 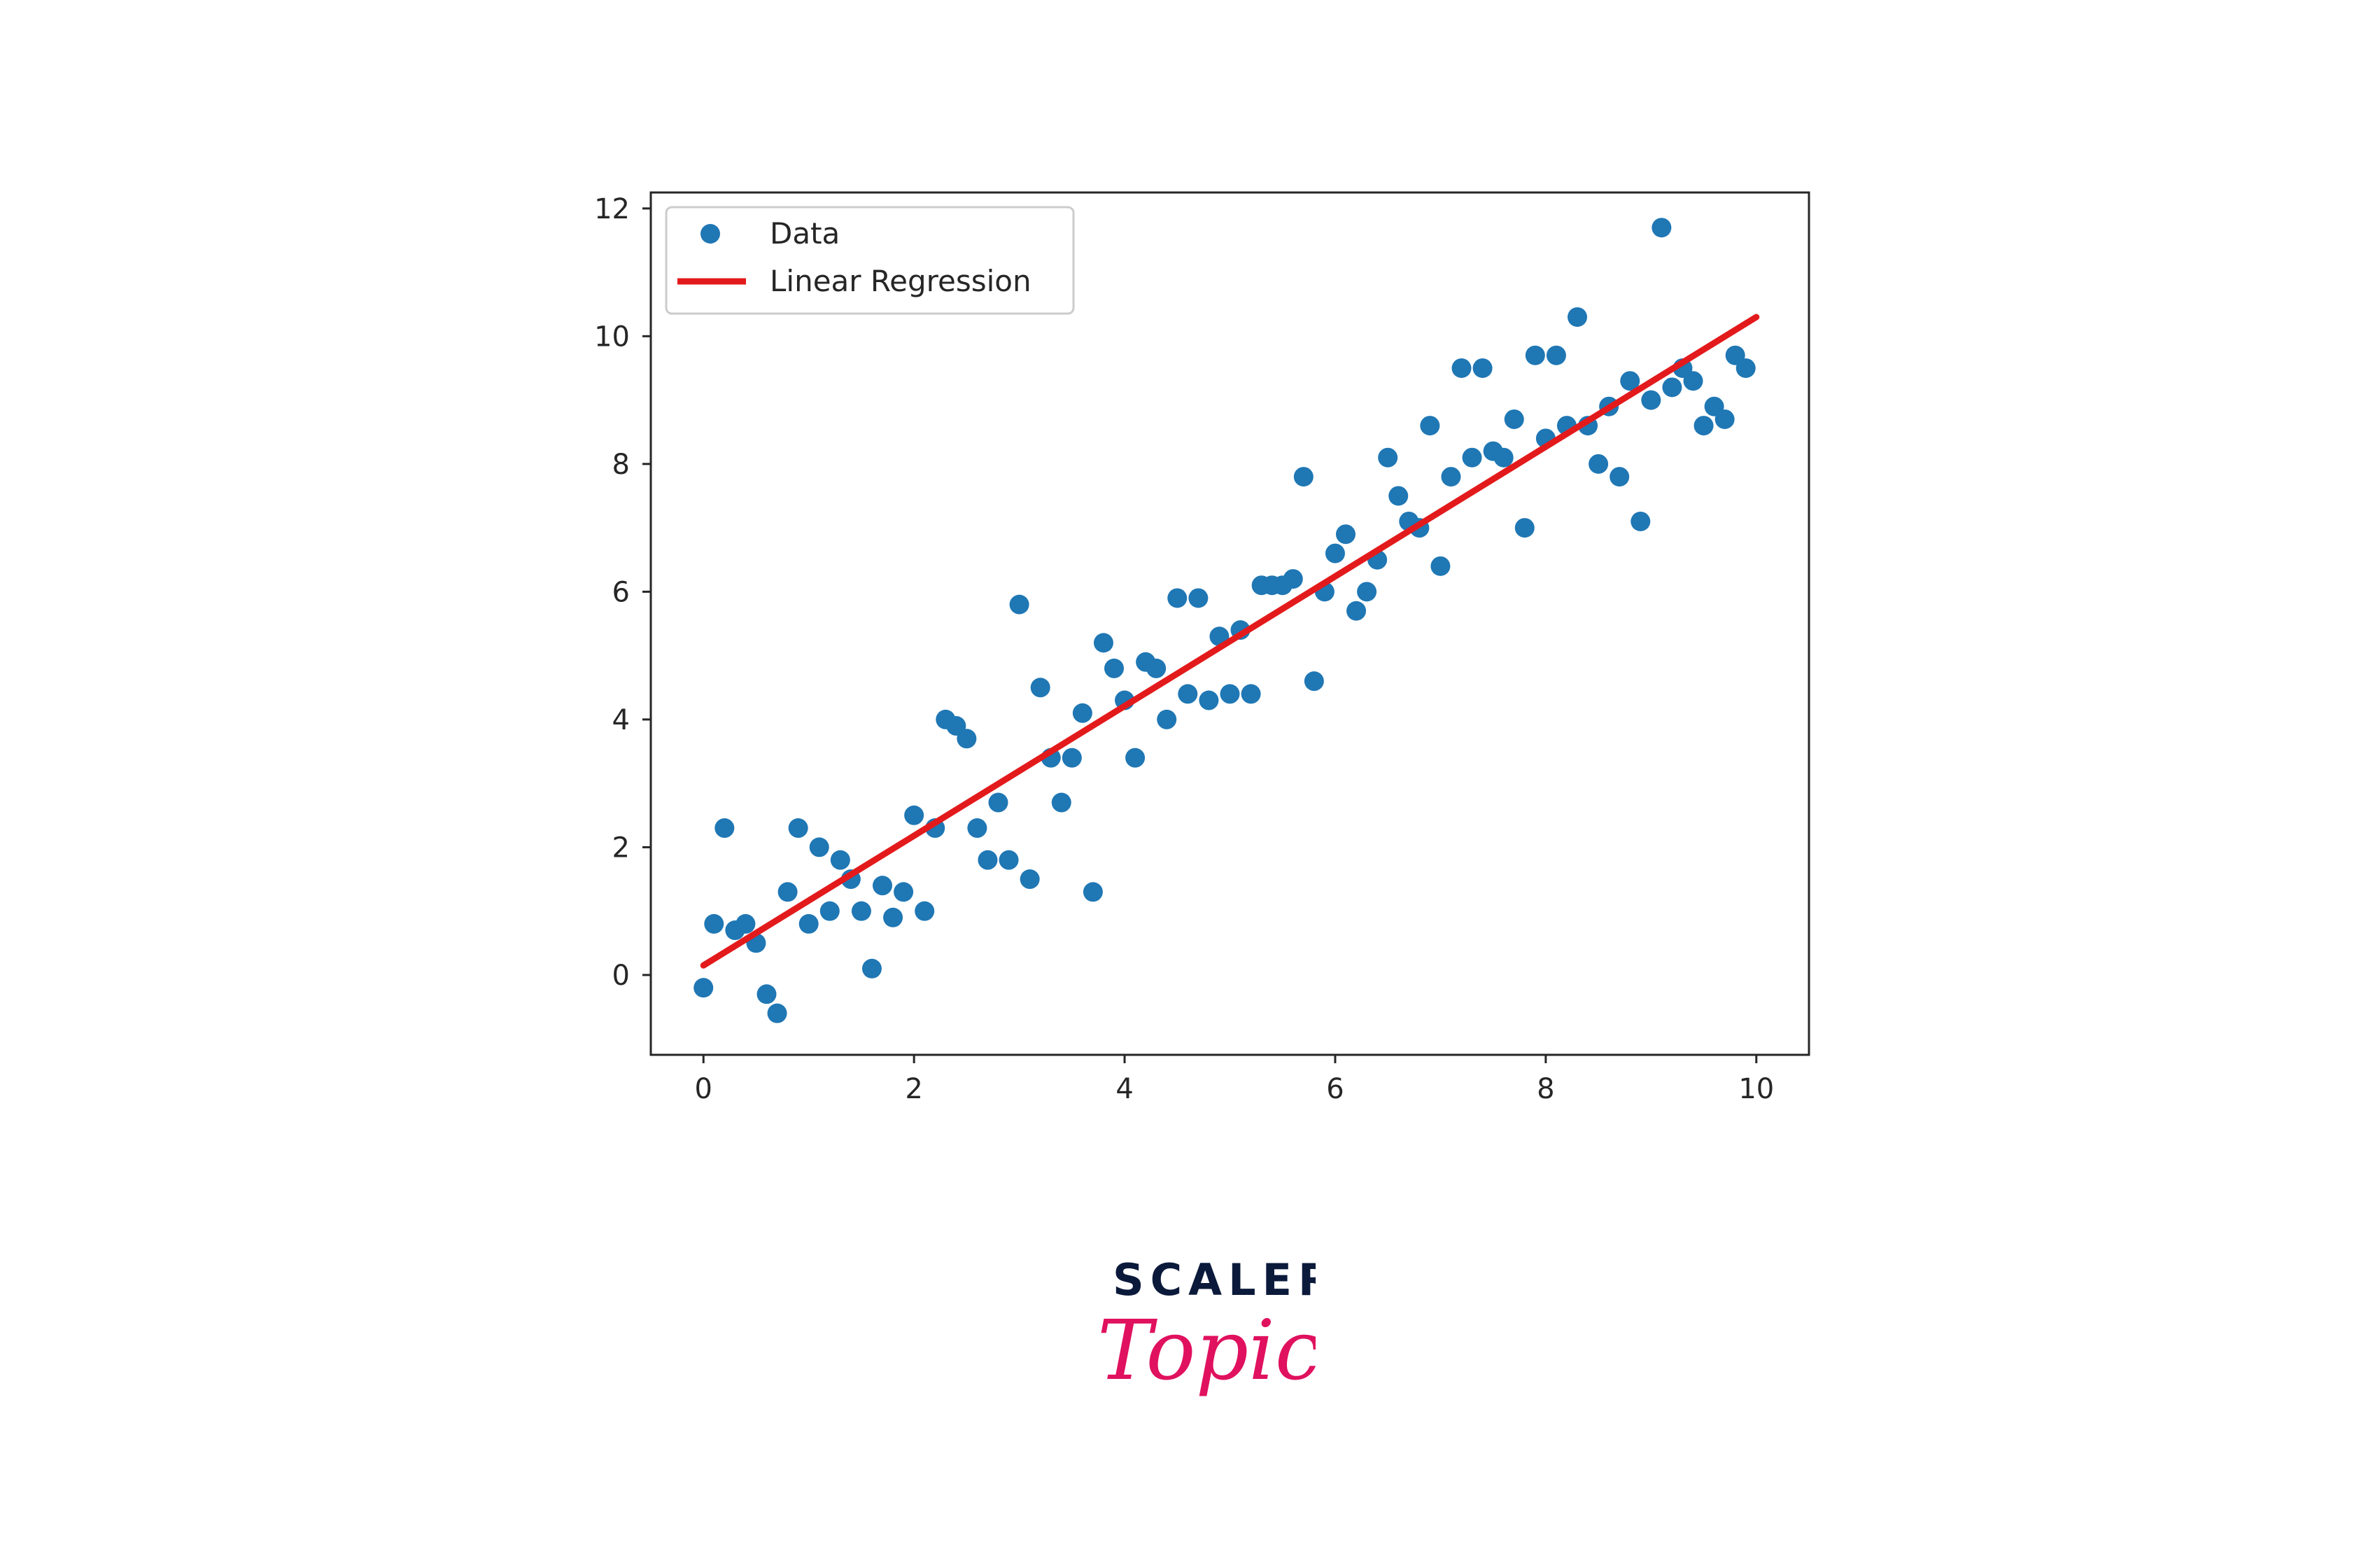 What do you see at coordinates (621, 720) in the screenshot?
I see `y-tick-label: 4` at bounding box center [621, 720].